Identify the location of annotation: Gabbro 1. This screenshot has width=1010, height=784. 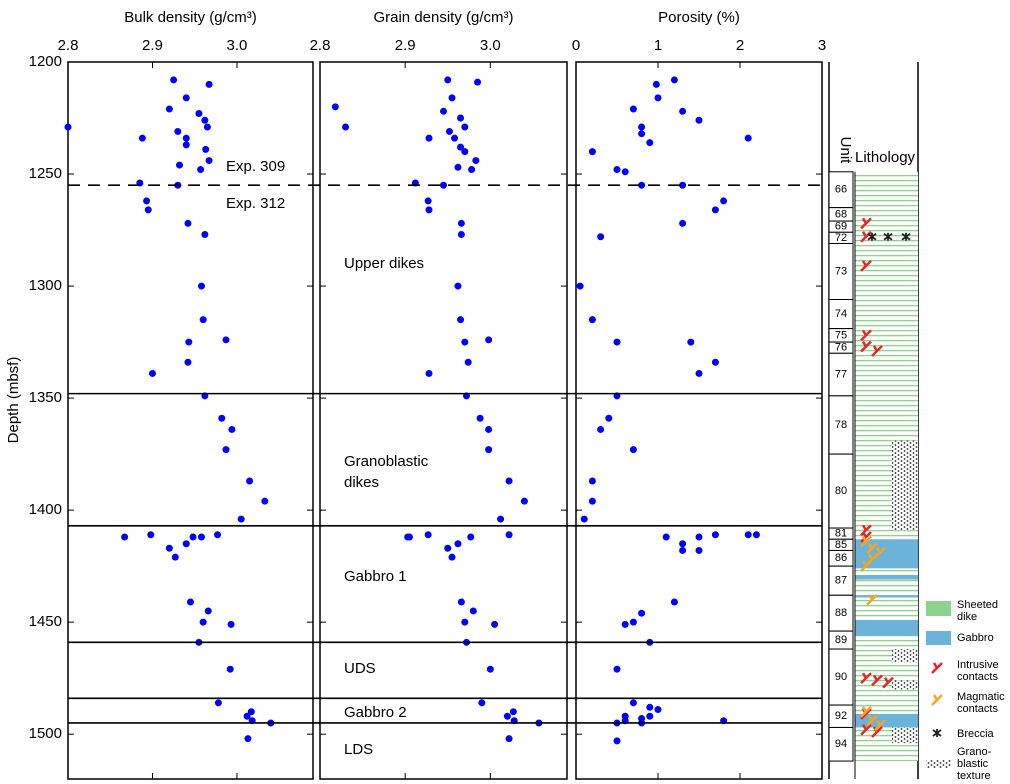
(375, 576).